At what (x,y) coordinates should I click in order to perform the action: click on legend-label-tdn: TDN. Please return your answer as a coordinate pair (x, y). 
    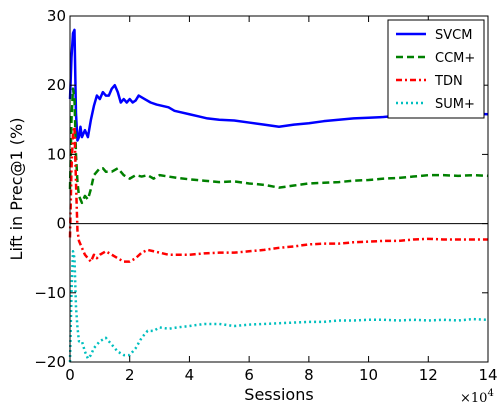
    Looking at the image, I should click on (448, 81).